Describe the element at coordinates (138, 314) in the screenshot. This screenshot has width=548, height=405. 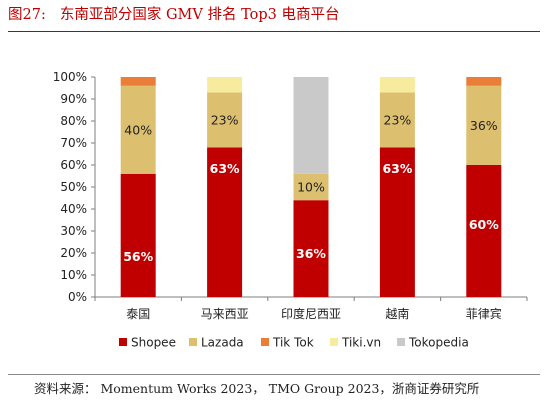
I see `x-category-label: 泰国` at that location.